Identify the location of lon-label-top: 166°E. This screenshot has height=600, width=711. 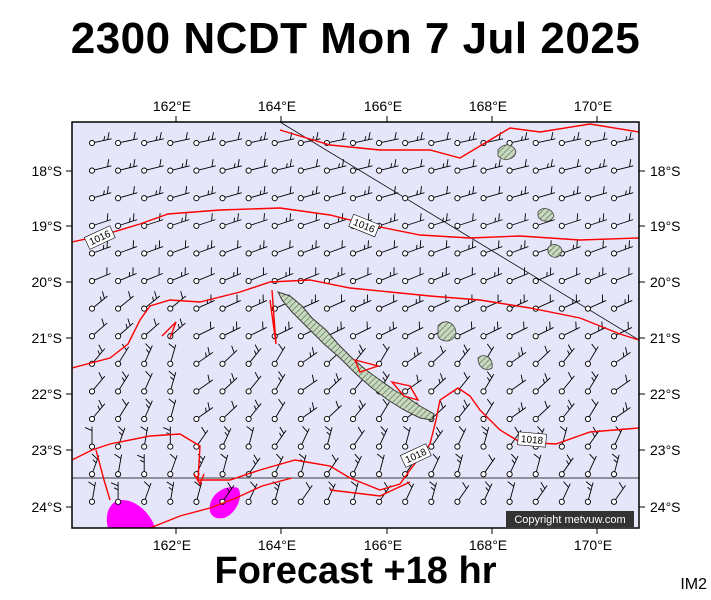
(383, 106).